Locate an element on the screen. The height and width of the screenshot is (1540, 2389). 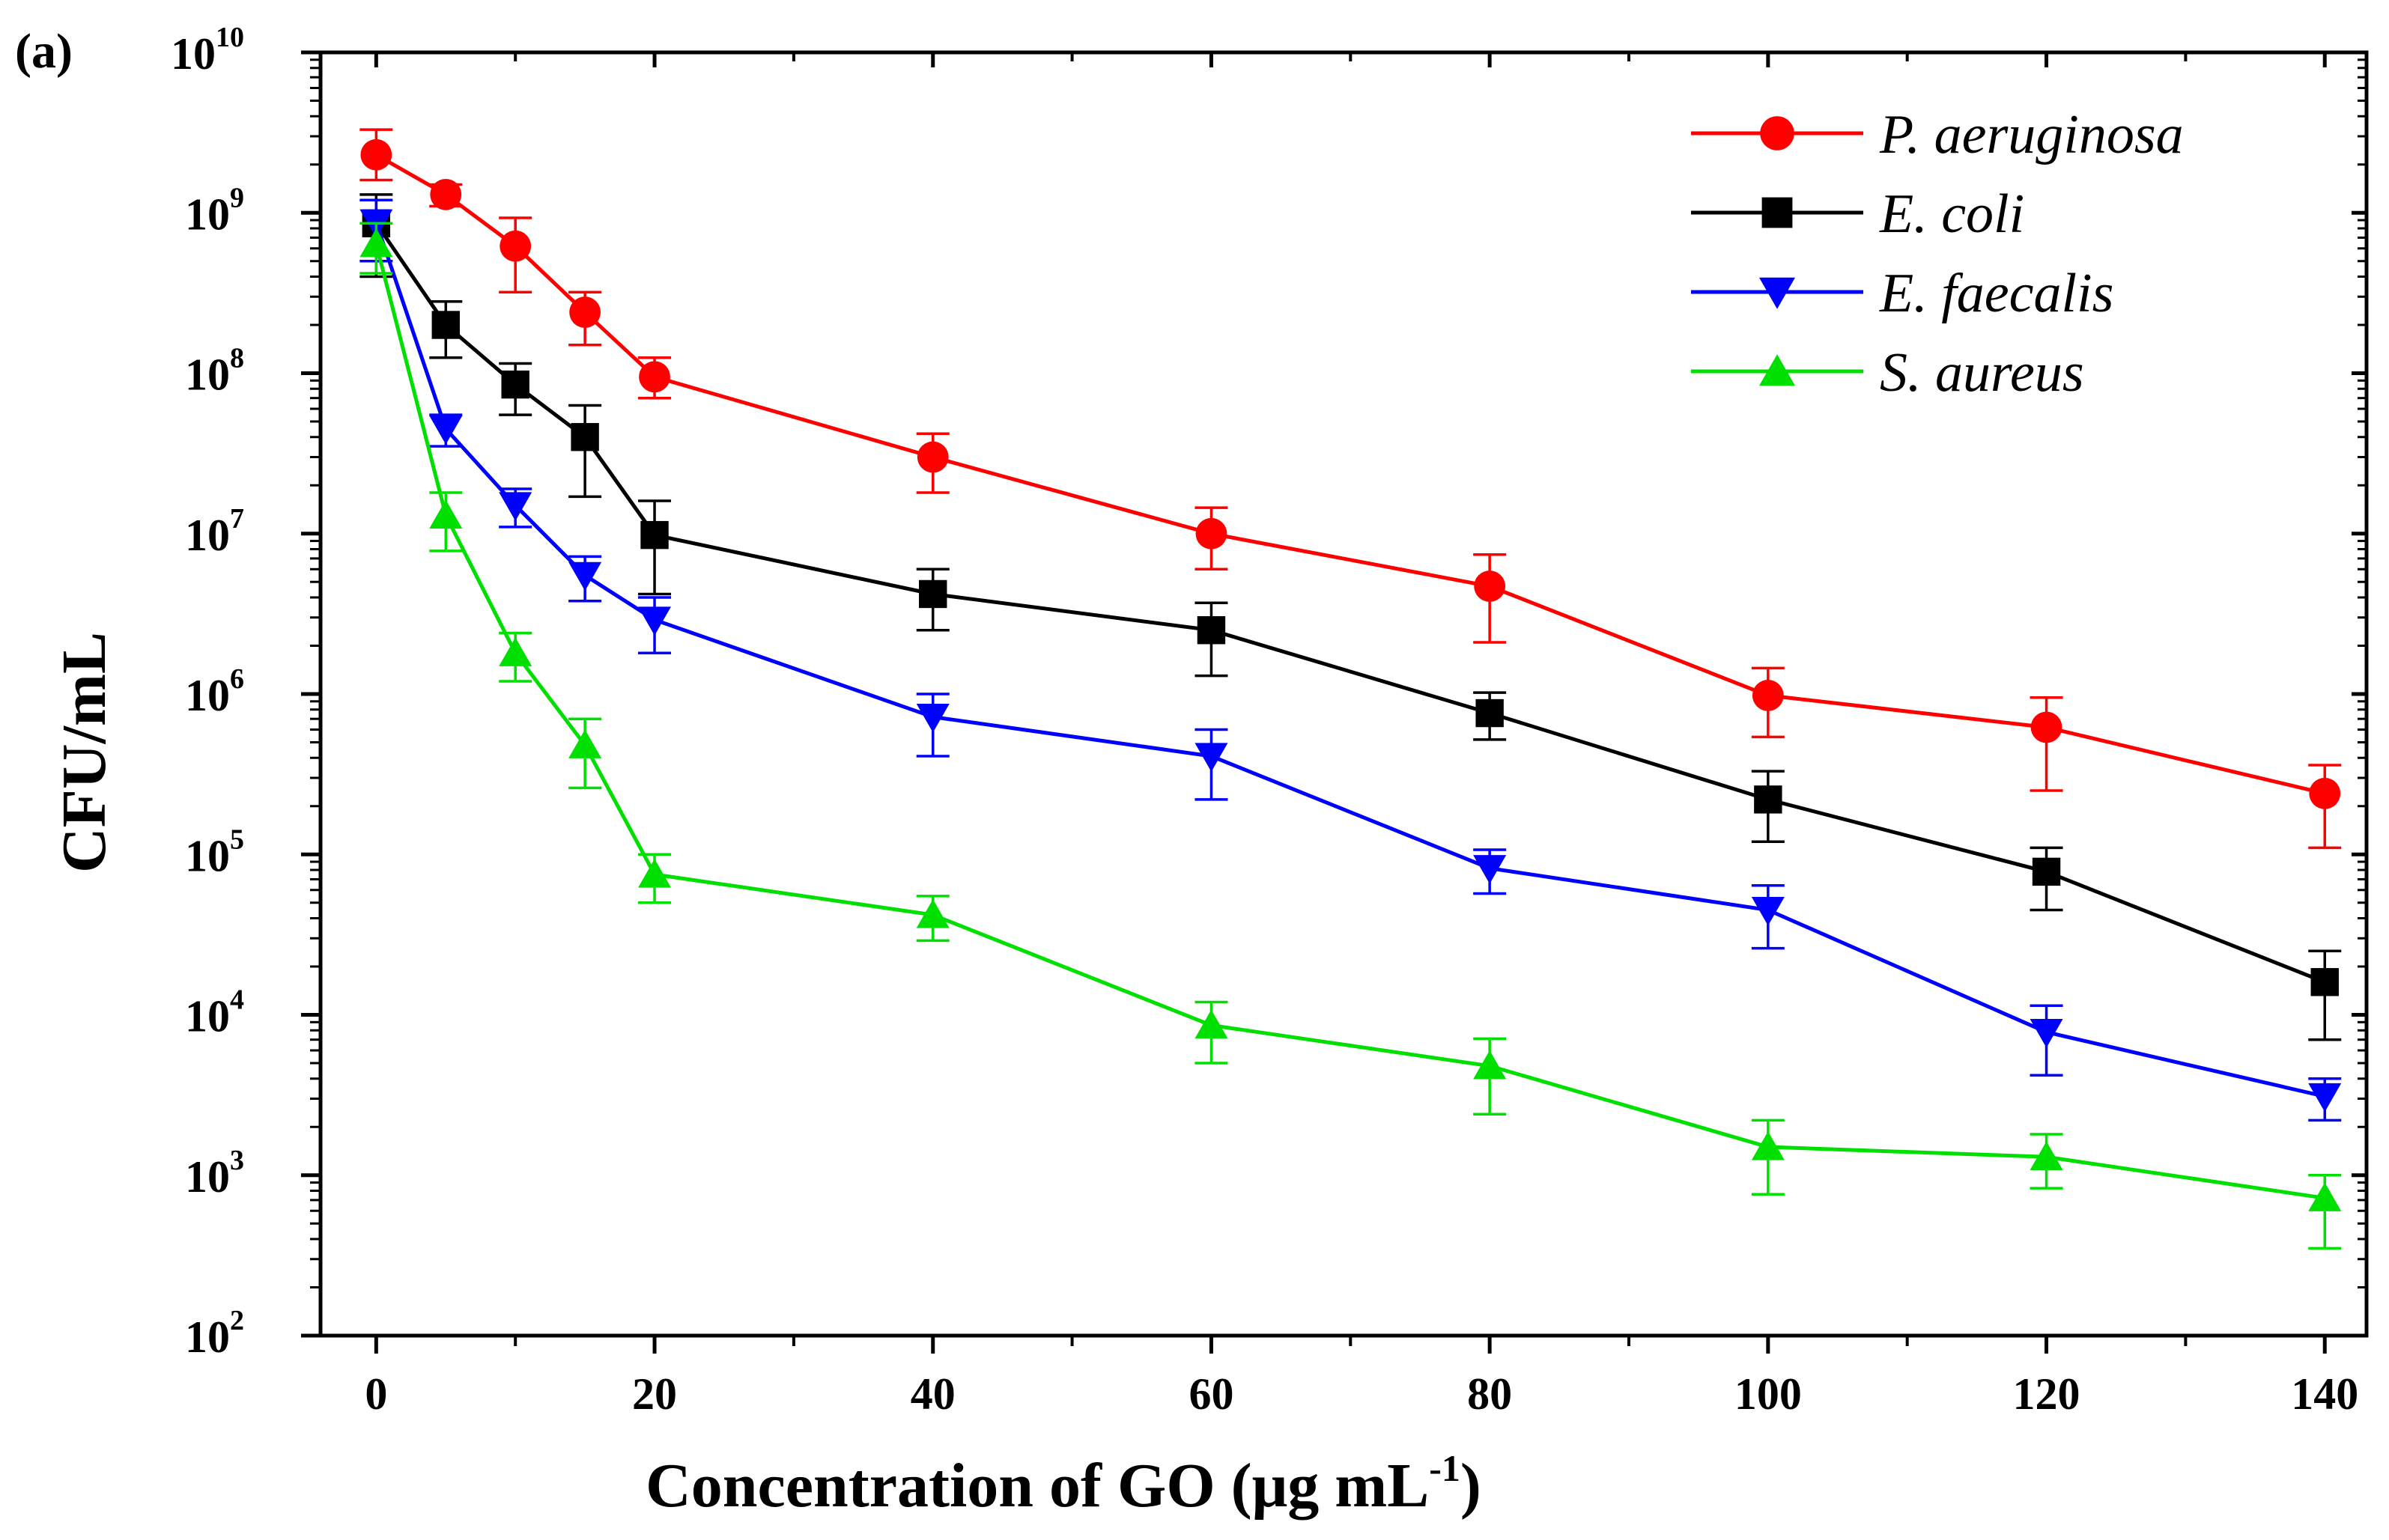
y-tick-label: 10⁴ is located at coordinates (214, 1012).